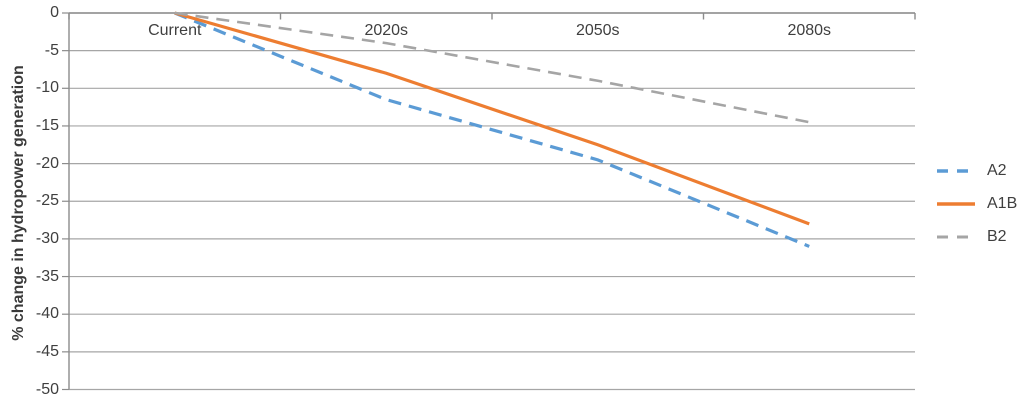 The height and width of the screenshot is (405, 1024). Describe the element at coordinates (51, 50) in the screenshot. I see `y-tick-label: -5` at that location.